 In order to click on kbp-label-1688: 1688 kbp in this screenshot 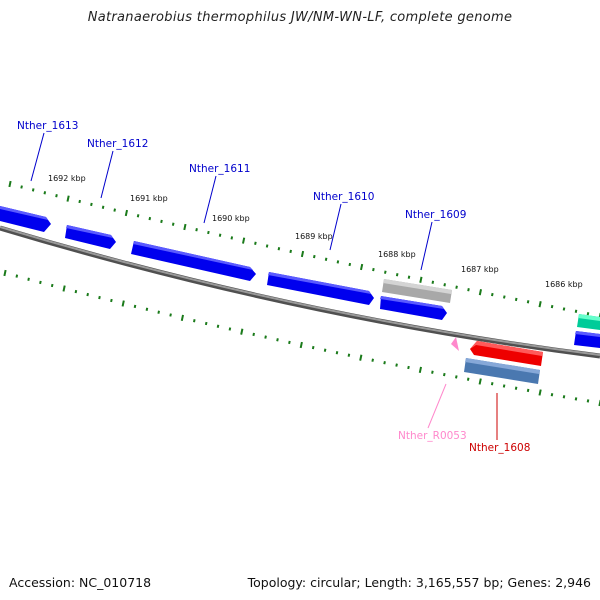, I will do `click(397, 254)`.